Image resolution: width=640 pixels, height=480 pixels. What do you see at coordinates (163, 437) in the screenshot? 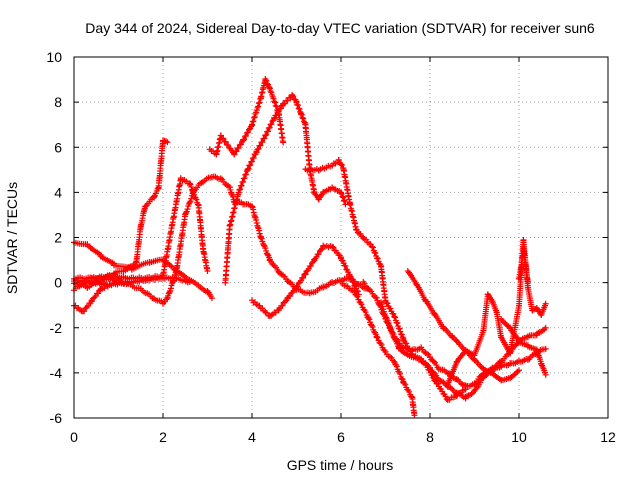
I see `x-tick-label: 2` at bounding box center [163, 437].